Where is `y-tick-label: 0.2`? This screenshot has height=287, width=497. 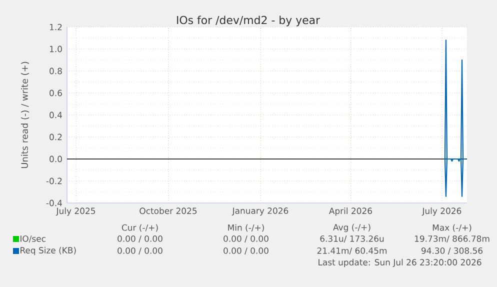
y-tick-label: 0.2 is located at coordinates (56, 137).